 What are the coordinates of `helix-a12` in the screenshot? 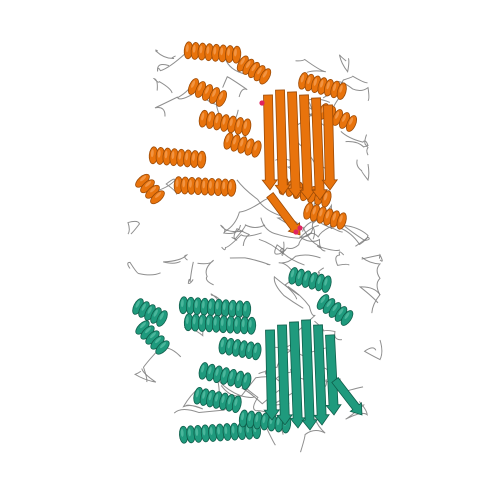 It's located at (325, 216).